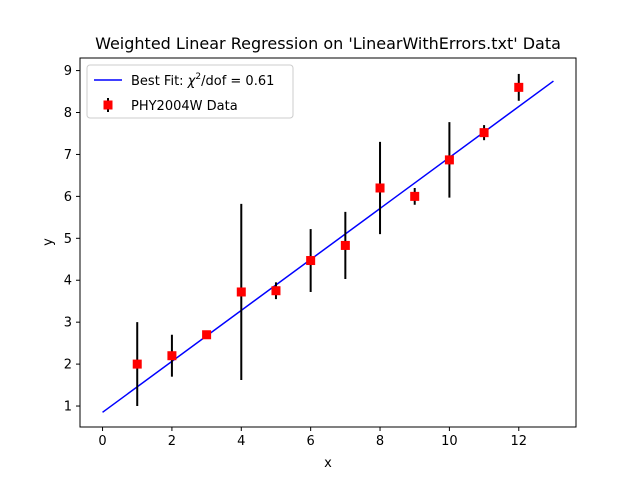 This screenshot has width=640, height=480. I want to click on x-tick-label: 10, so click(449, 441).